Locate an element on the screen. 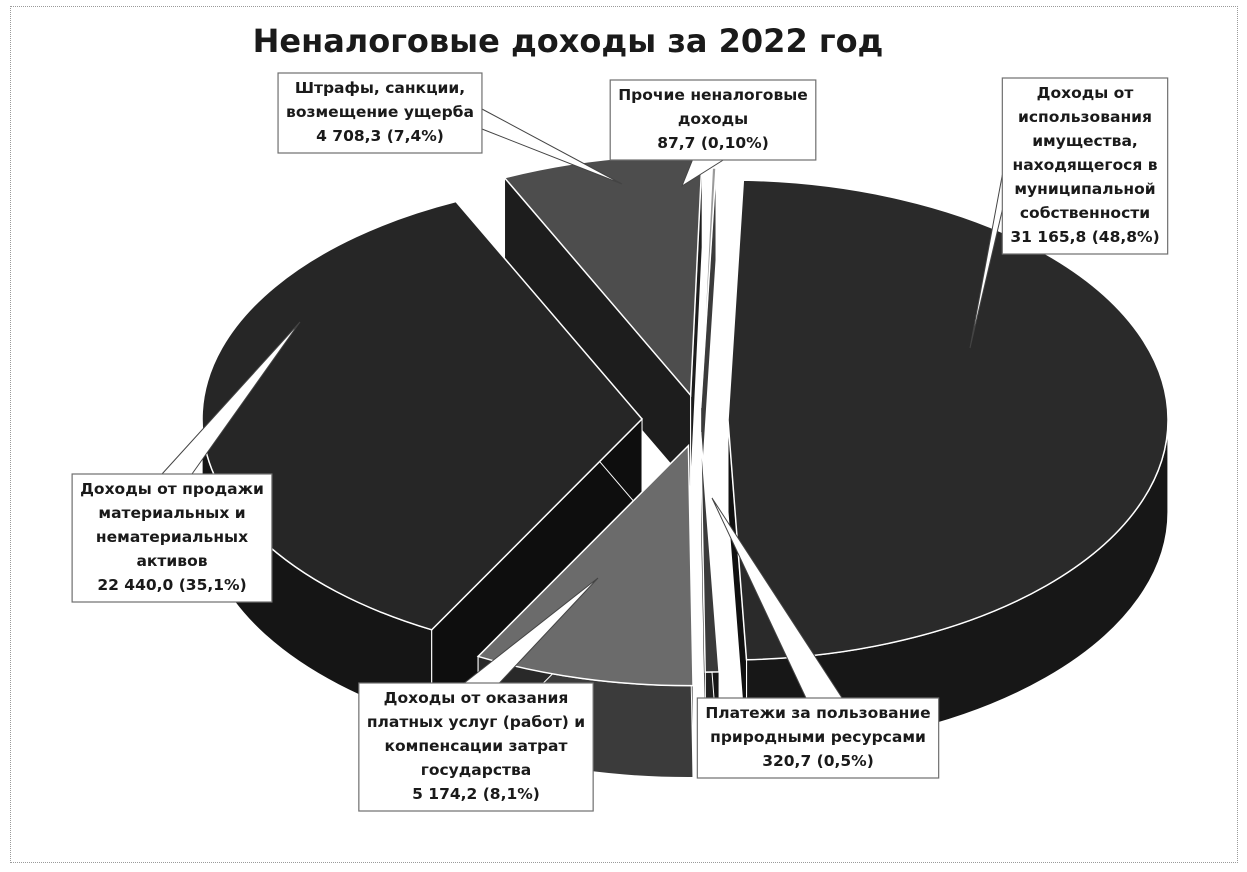 The height and width of the screenshot is (872, 1247). data-label-text: Доходы от продажи is located at coordinates (172, 489).